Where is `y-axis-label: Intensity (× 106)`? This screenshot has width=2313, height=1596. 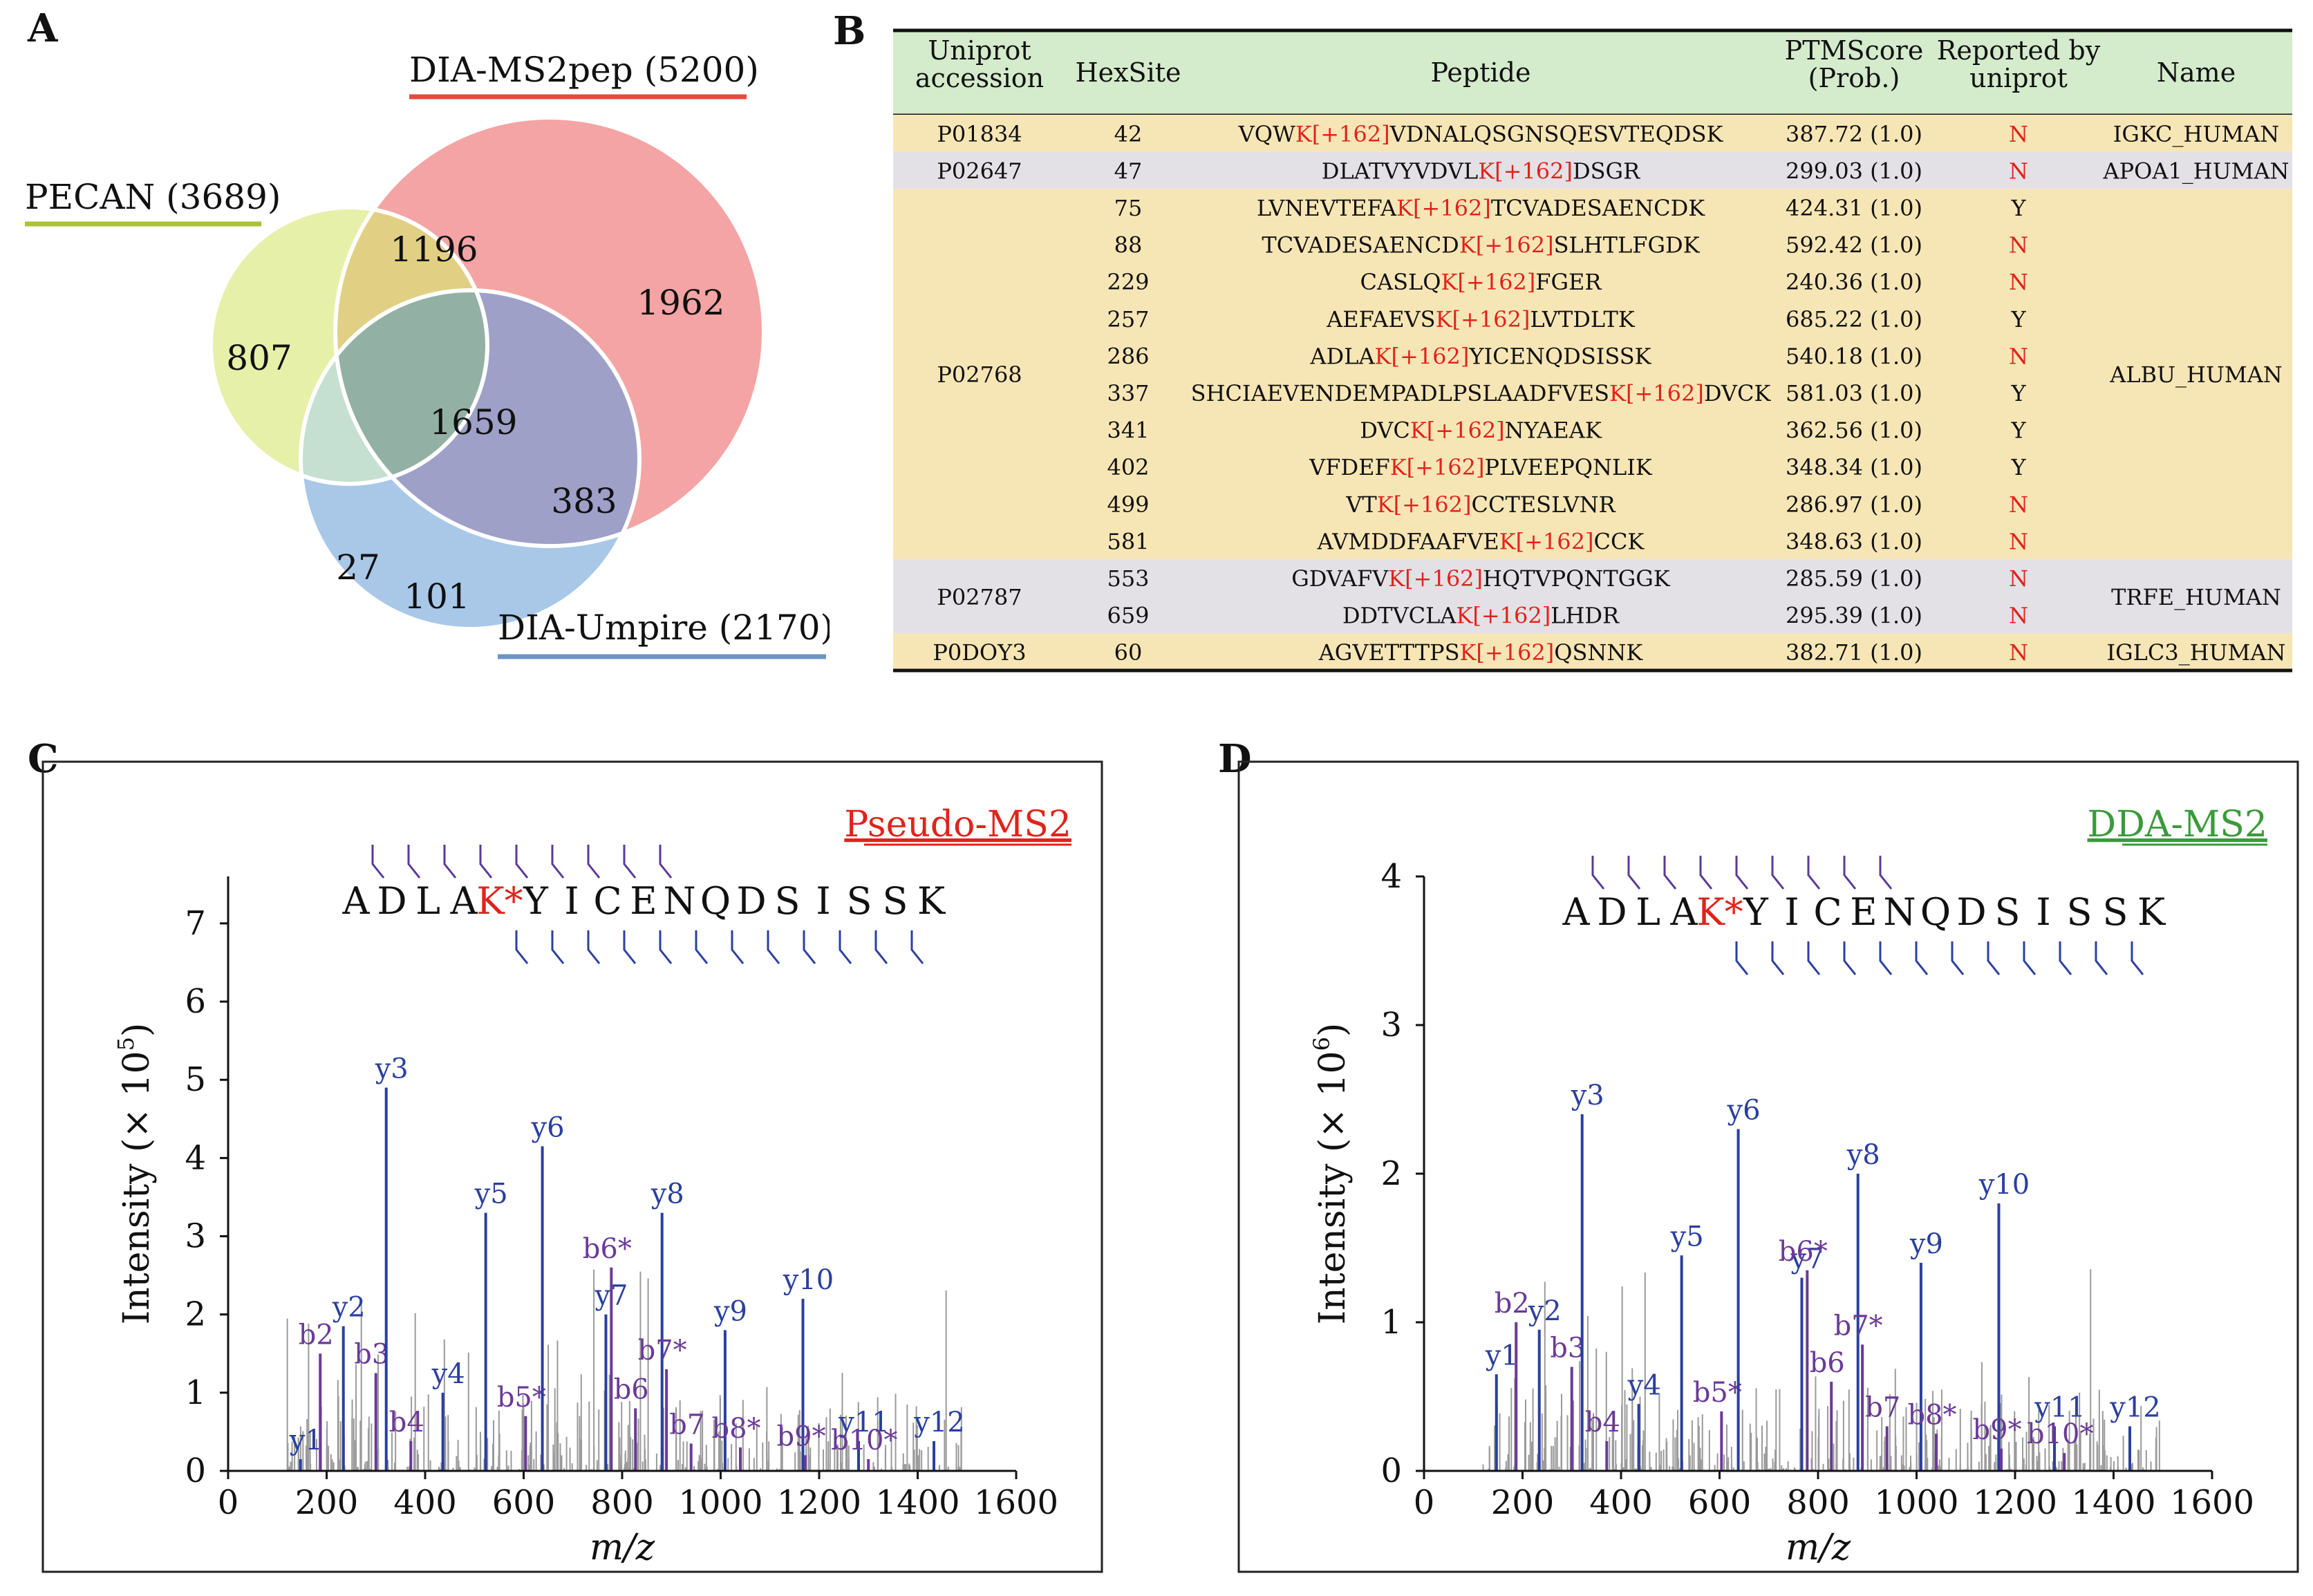
y-axis-label: Intensity (× 106) is located at coordinates (1331, 1174).